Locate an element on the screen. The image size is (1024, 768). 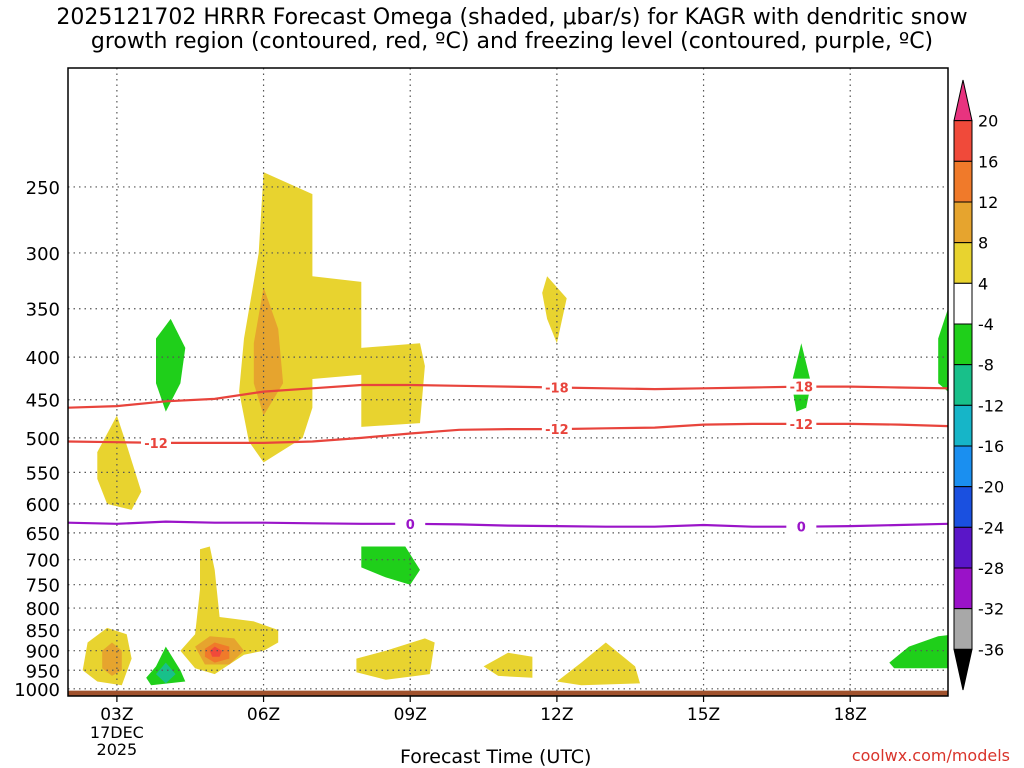
dgz-contour-0-label-1: -18 is located at coordinates (802, 388).